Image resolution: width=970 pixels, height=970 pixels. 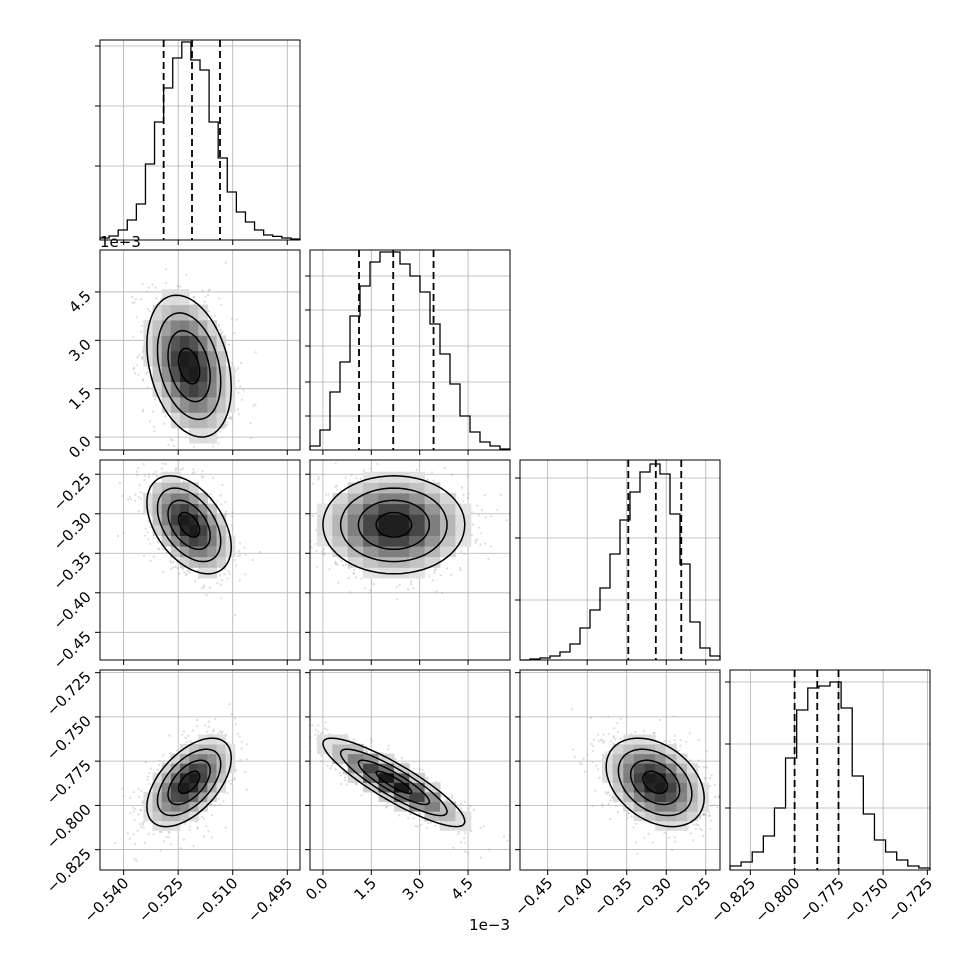 I want to click on x-tick-label: 0.0, so click(x=317, y=889).